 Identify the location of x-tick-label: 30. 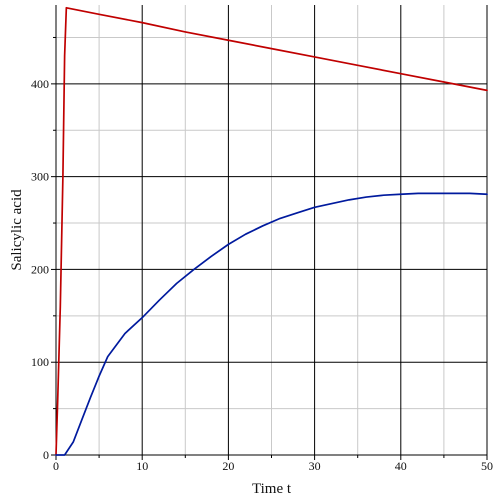
(315, 466).